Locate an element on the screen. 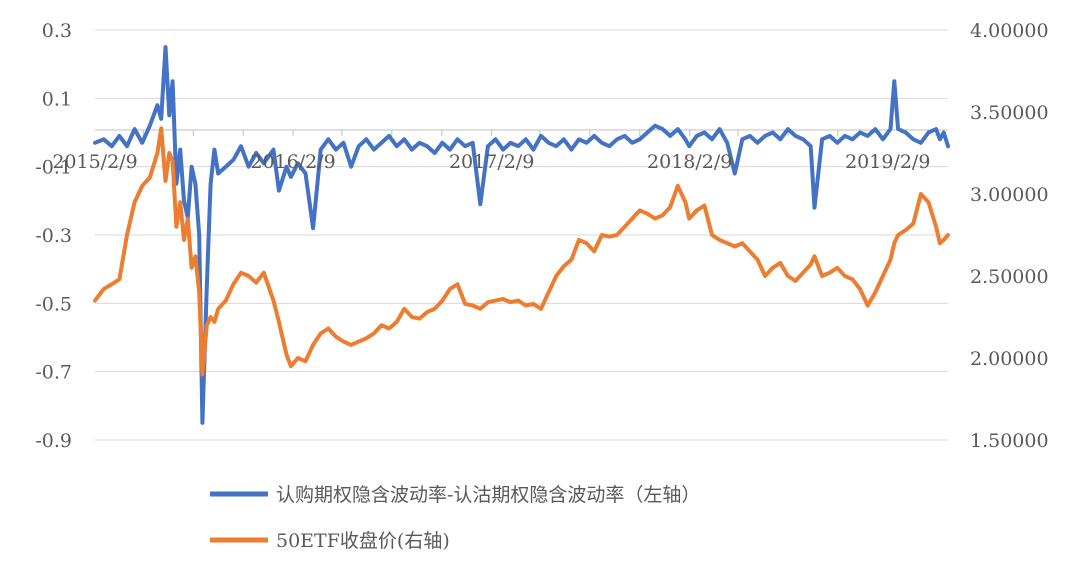 The width and height of the screenshot is (1092, 561). legend-label: 认购期权隐含波动率-认沽期权隐含波动率（左轴） is located at coordinates (488, 495).